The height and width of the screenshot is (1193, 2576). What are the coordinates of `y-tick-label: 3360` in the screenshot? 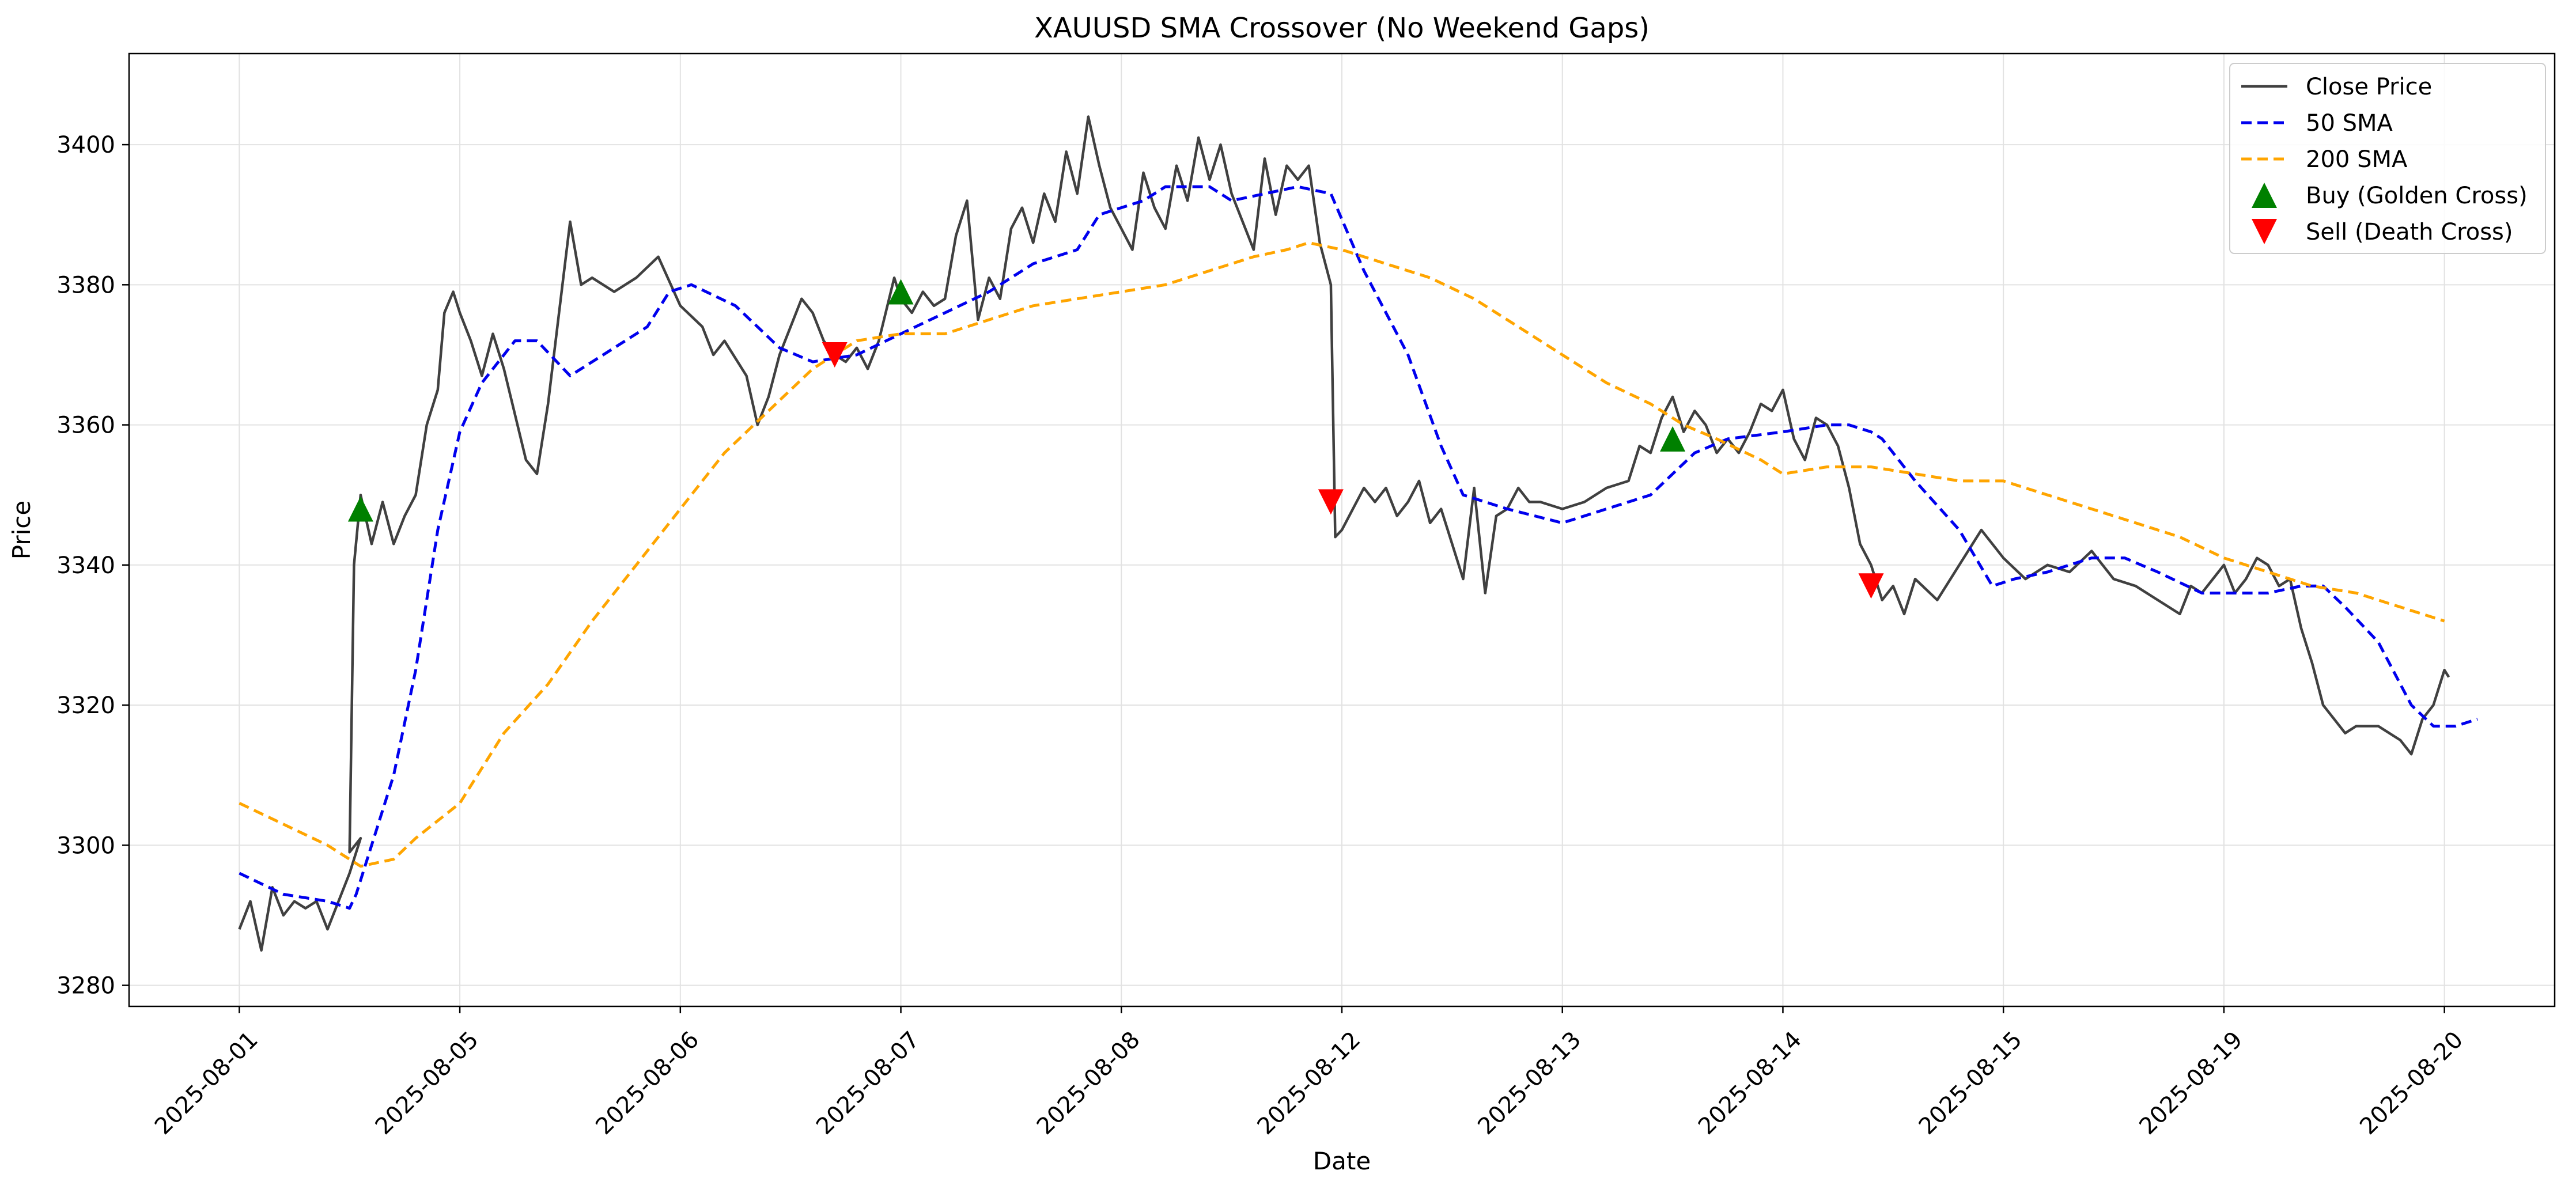 It's located at (85, 425).